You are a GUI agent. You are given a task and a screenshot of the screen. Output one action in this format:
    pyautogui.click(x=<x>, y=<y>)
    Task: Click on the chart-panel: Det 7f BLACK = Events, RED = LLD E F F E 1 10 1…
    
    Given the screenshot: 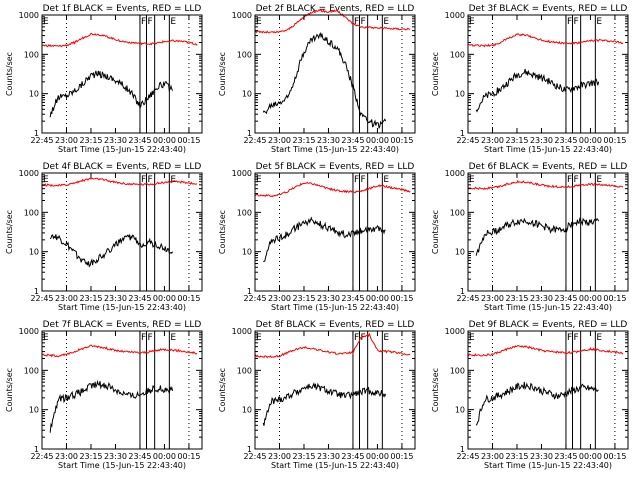 What is the action you would take?
    pyautogui.click(x=104, y=395)
    